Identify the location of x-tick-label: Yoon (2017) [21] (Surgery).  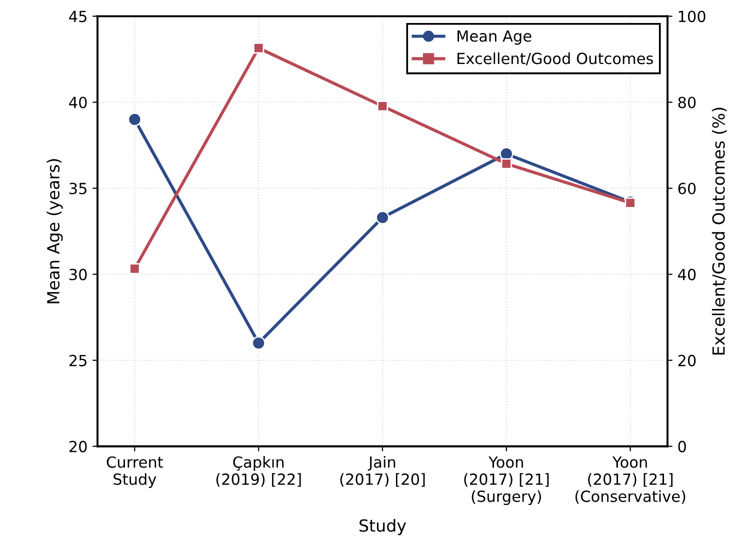
(506, 481).